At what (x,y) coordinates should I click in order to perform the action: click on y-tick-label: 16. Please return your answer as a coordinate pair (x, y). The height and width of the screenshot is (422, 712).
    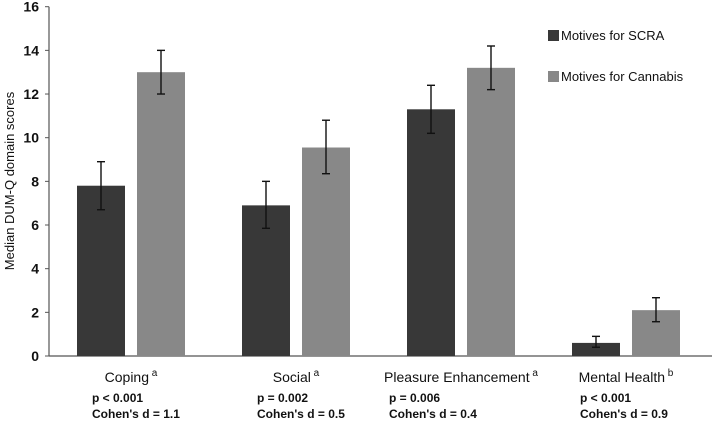
    Looking at the image, I should click on (31, 7).